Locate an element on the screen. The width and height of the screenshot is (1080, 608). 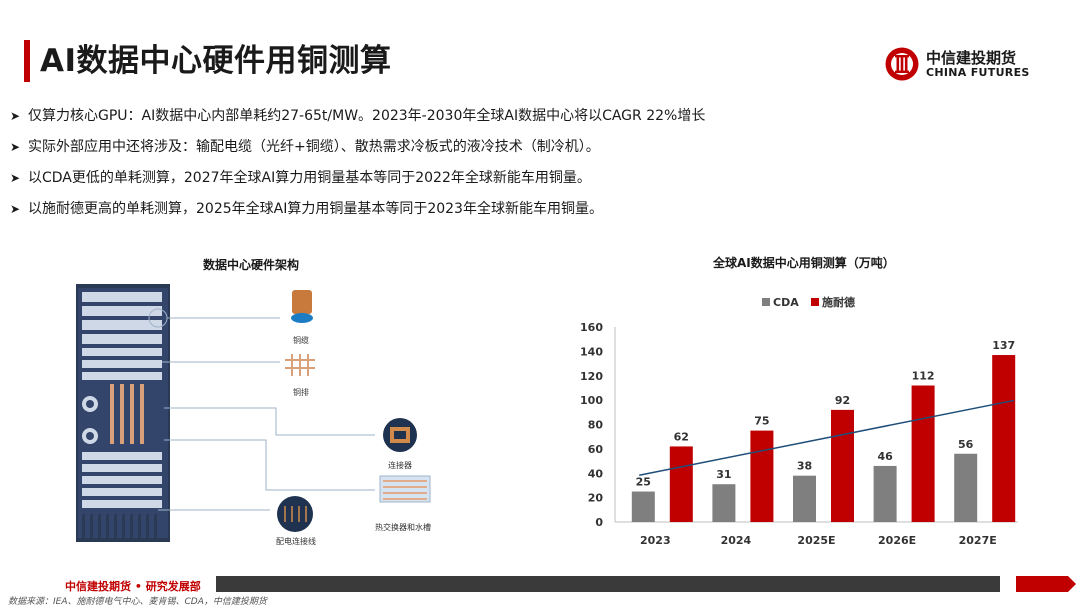
data-label: 46 is located at coordinates (885, 456).